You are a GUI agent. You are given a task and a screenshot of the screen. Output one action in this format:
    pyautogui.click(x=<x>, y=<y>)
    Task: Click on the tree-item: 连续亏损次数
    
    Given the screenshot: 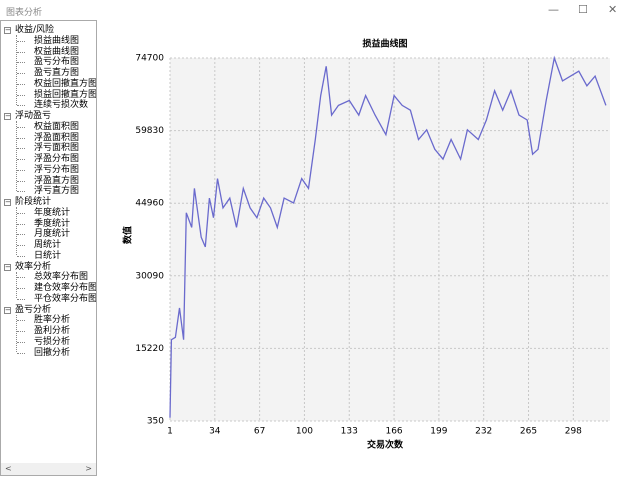 What is the action you would take?
    pyautogui.click(x=61, y=105)
    